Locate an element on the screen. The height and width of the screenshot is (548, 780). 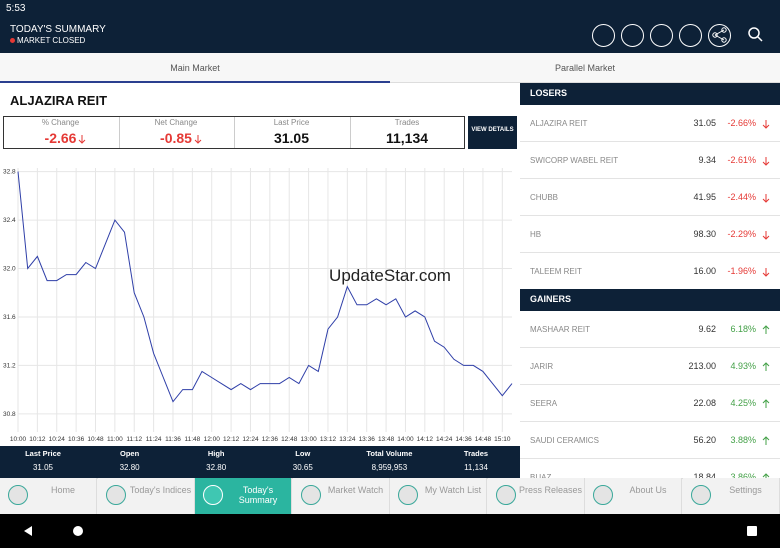
tab: Main Market is located at coordinates (195, 68).